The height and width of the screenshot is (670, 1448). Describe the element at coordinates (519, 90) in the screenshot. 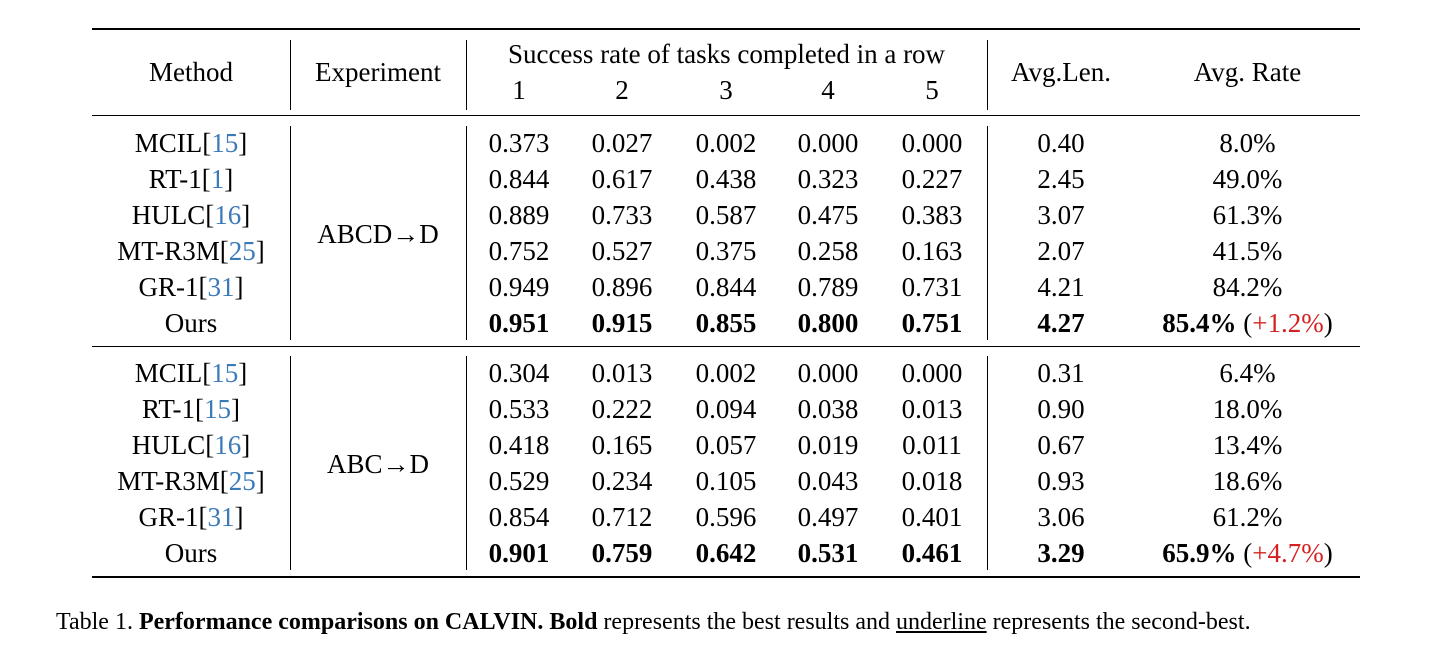

I see `header-col-1: 1` at that location.